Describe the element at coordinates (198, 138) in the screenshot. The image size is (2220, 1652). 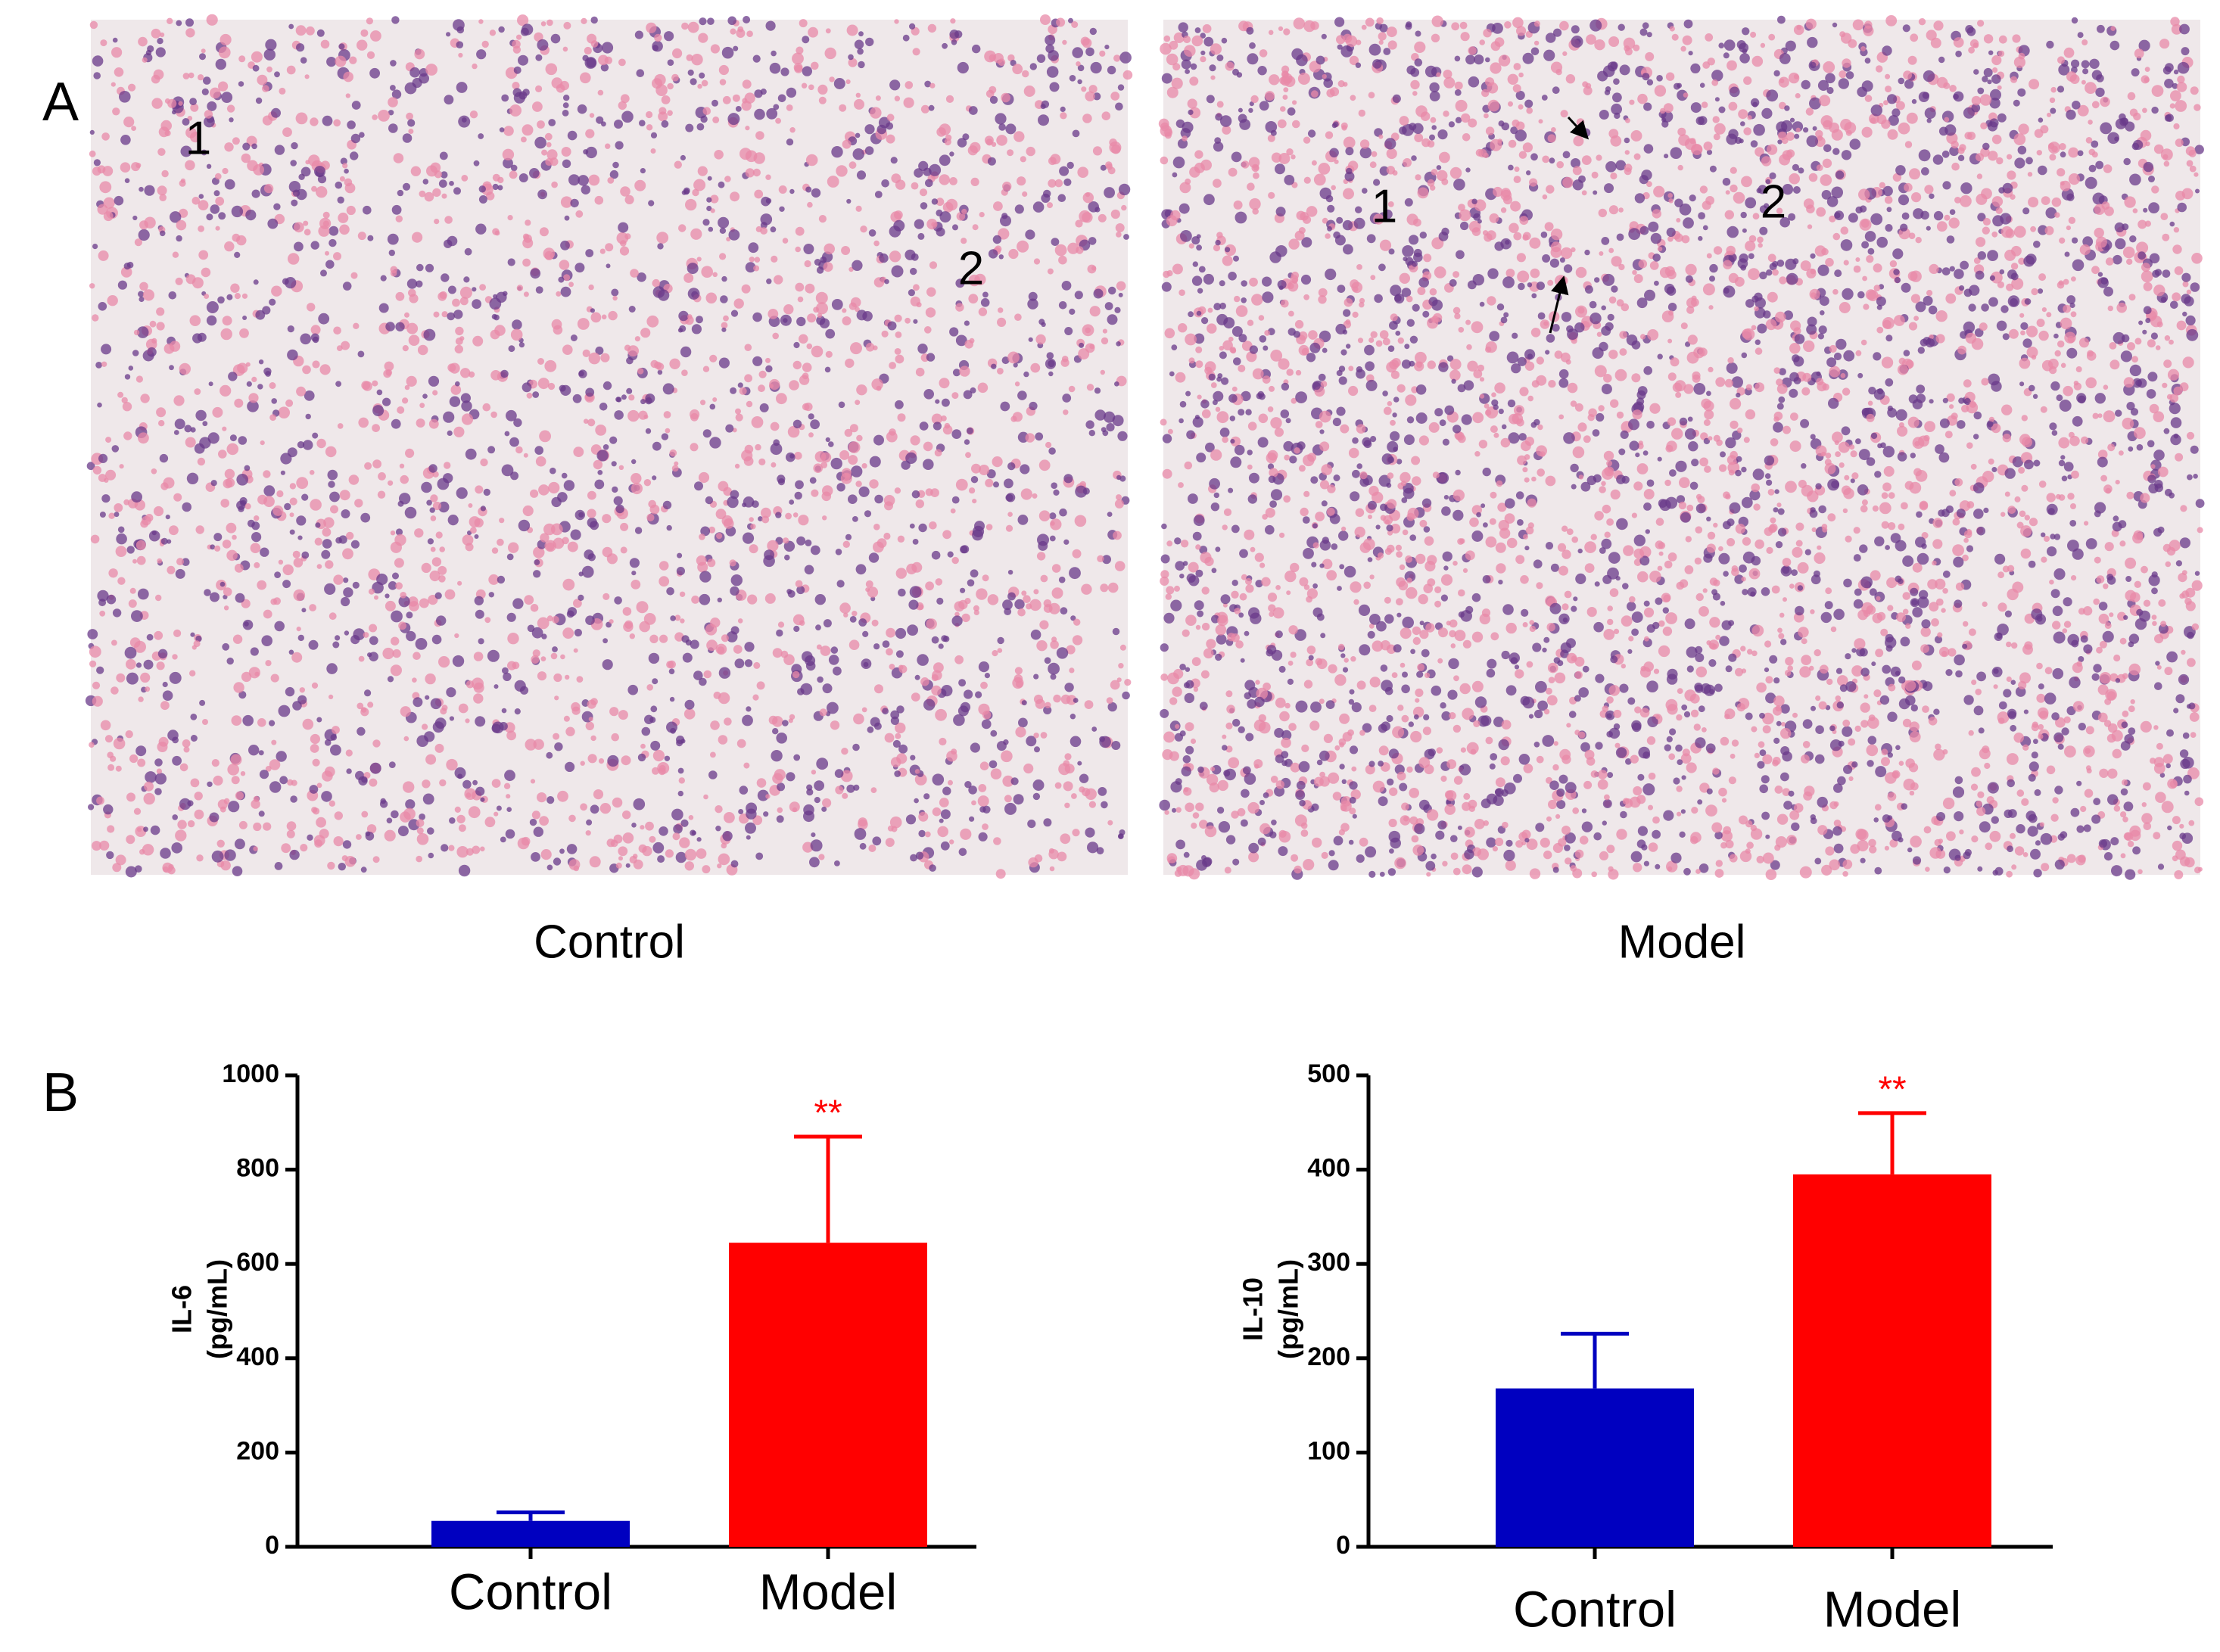
I see `region-marker: 1` at that location.